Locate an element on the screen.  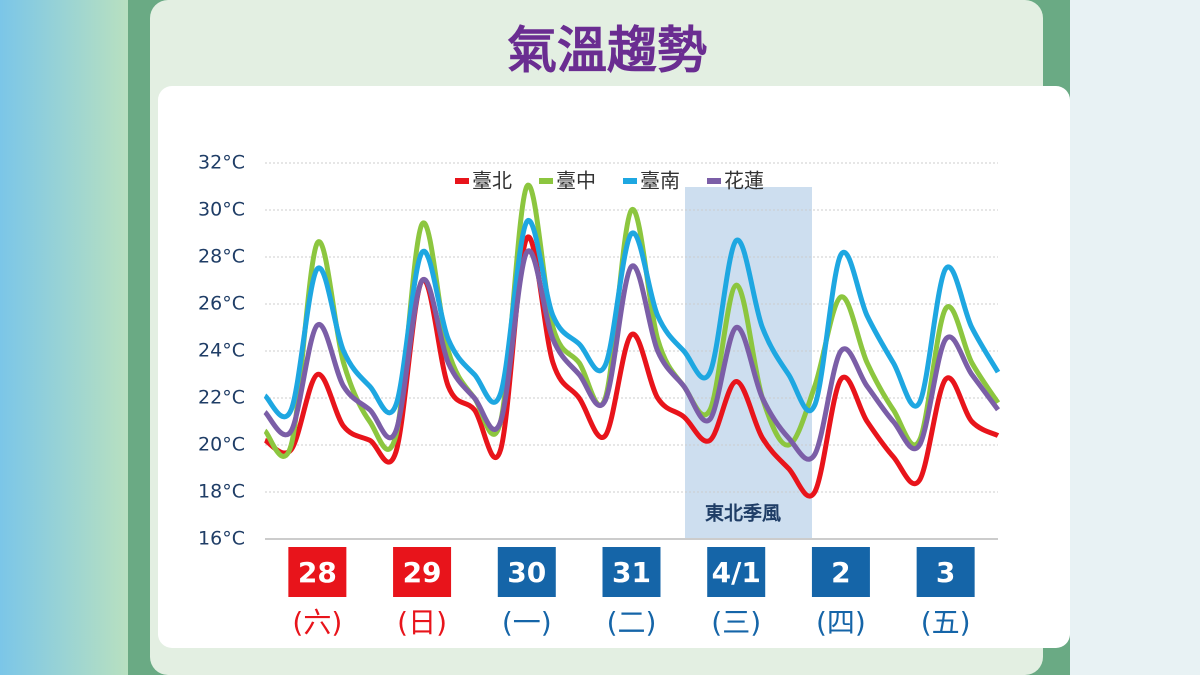
date-label: 29 is located at coordinates (422, 572).